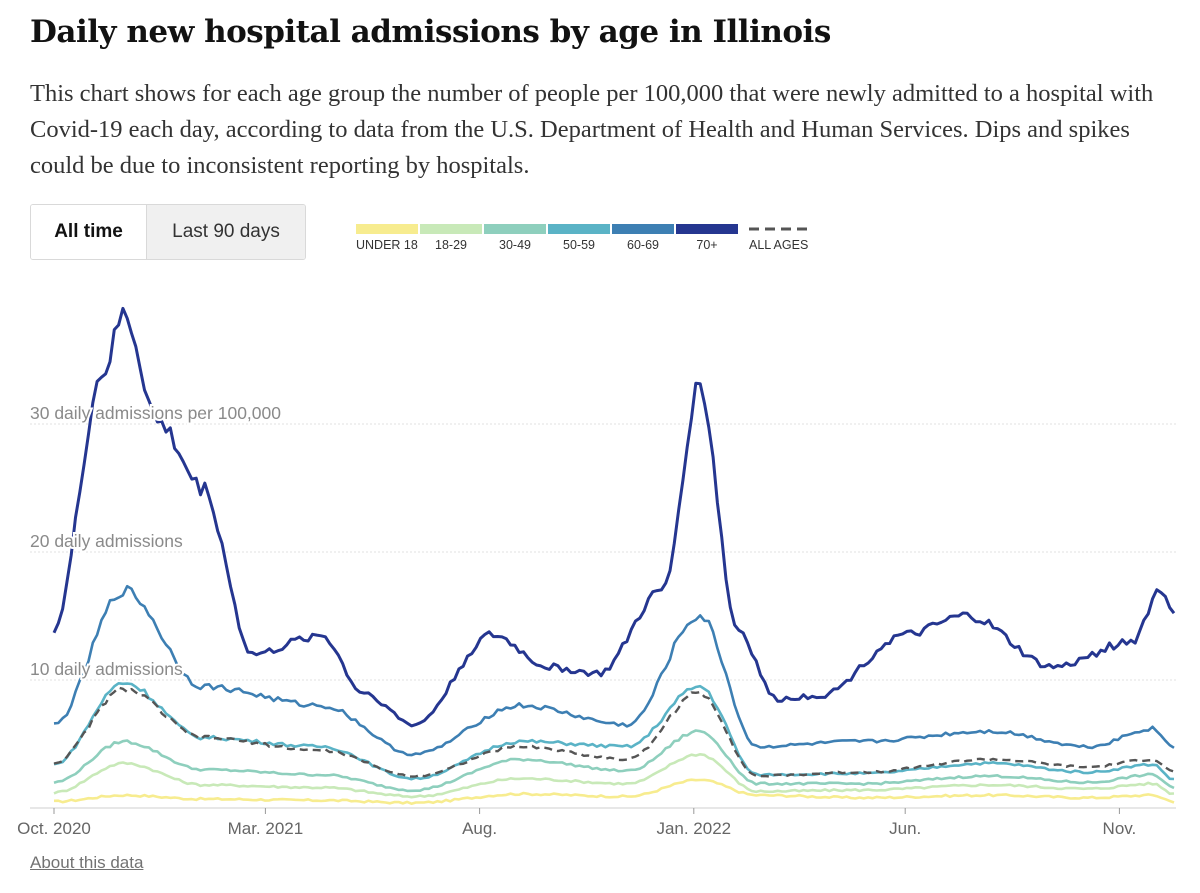 The height and width of the screenshot is (893, 1200). Describe the element at coordinates (778, 245) in the screenshot. I see `legend-label-all-ages: ALL AGES` at that location.